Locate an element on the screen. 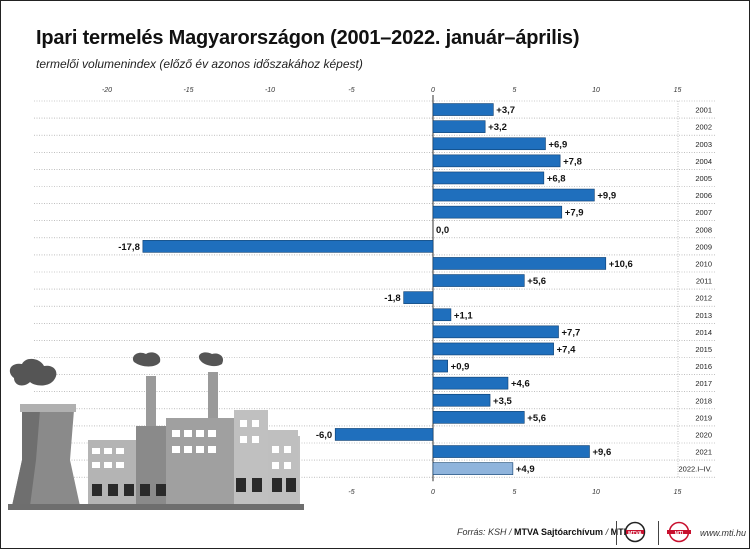  bottom-tick-label: 0 is located at coordinates (433, 492).